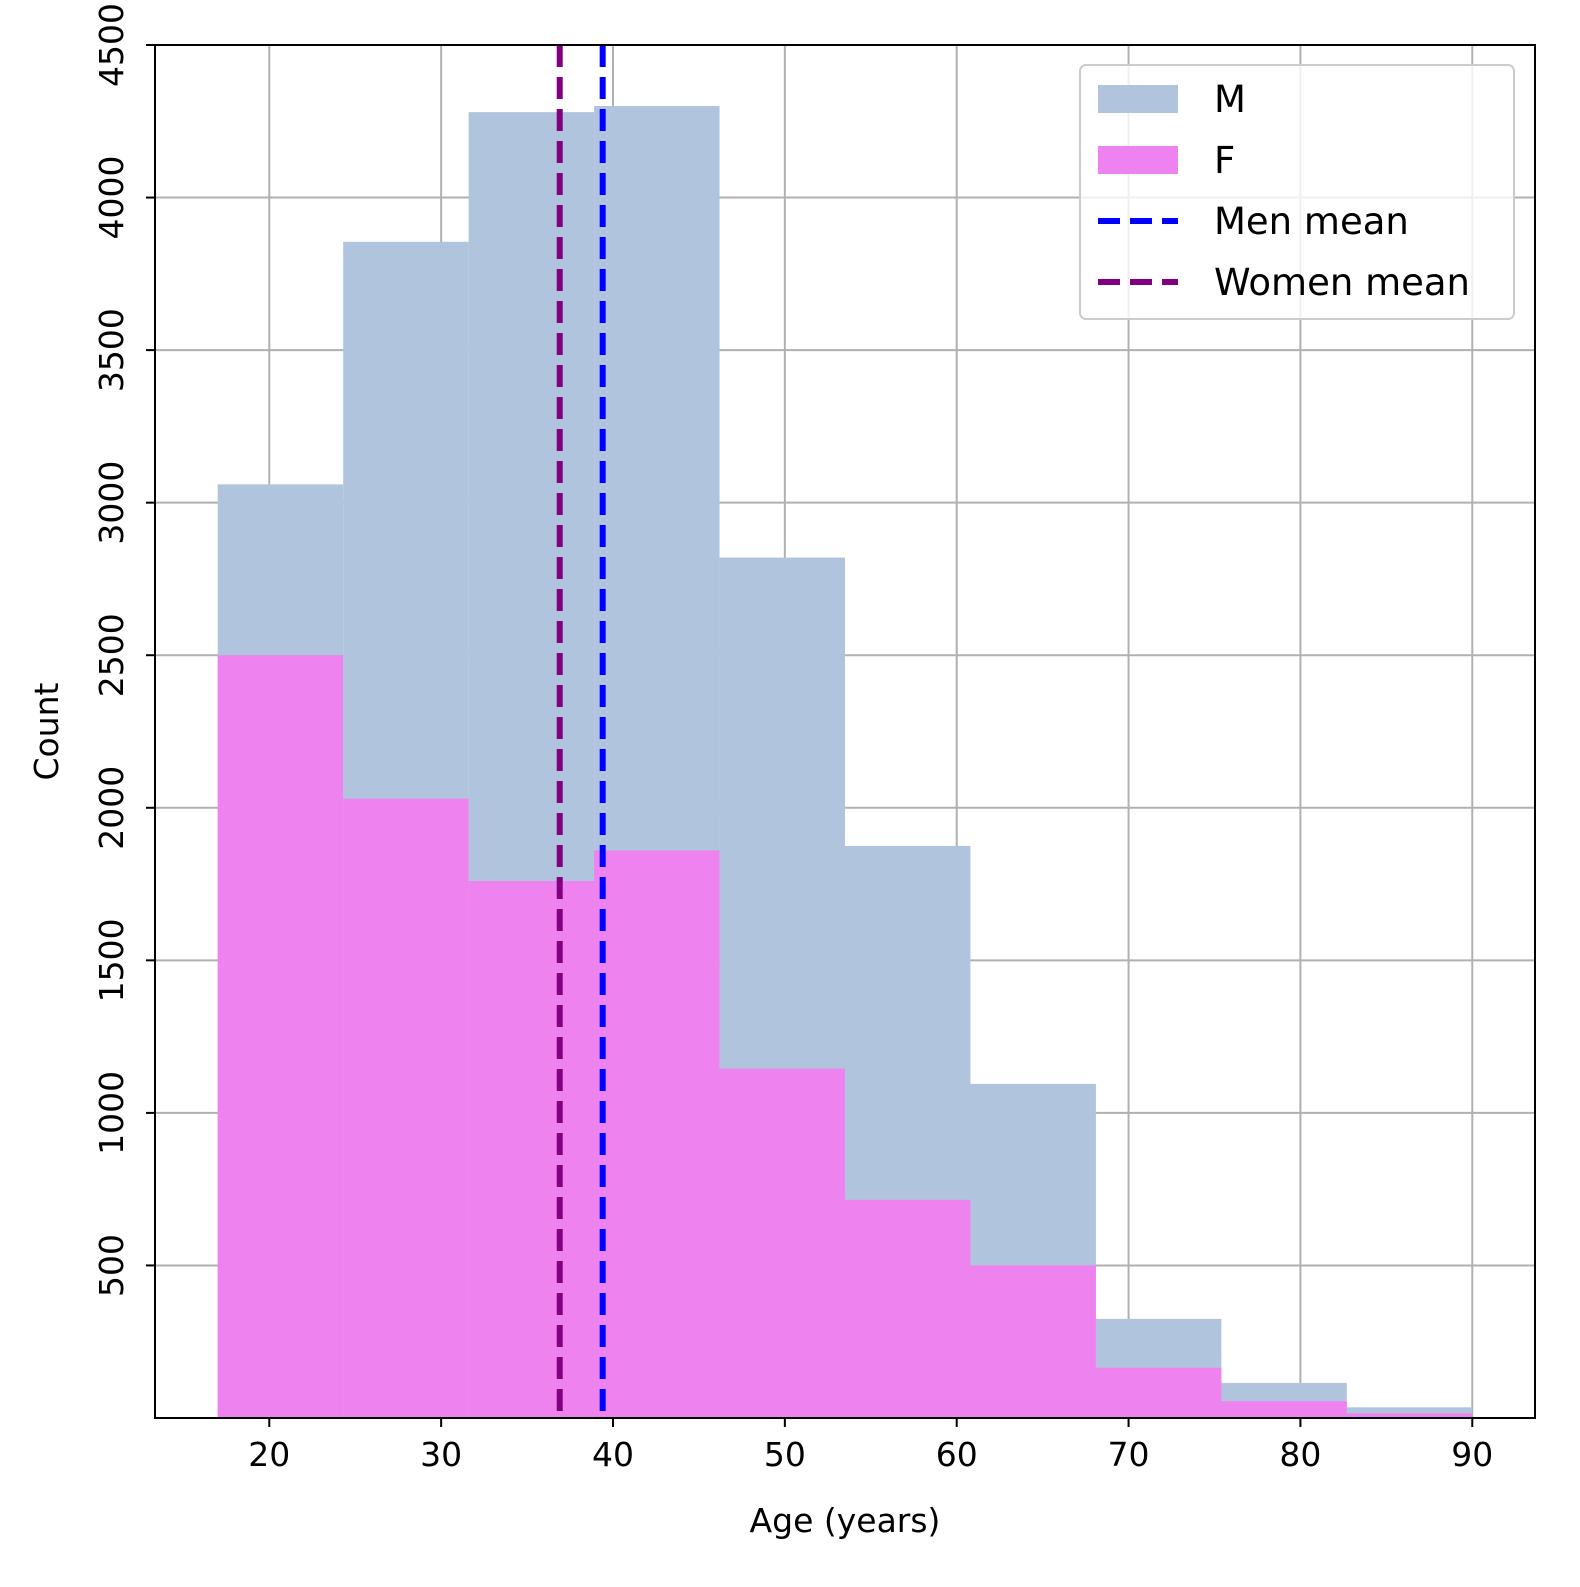 This screenshot has width=1580, height=1587. What do you see at coordinates (441, 1454) in the screenshot?
I see `x-tick-label: 30` at bounding box center [441, 1454].